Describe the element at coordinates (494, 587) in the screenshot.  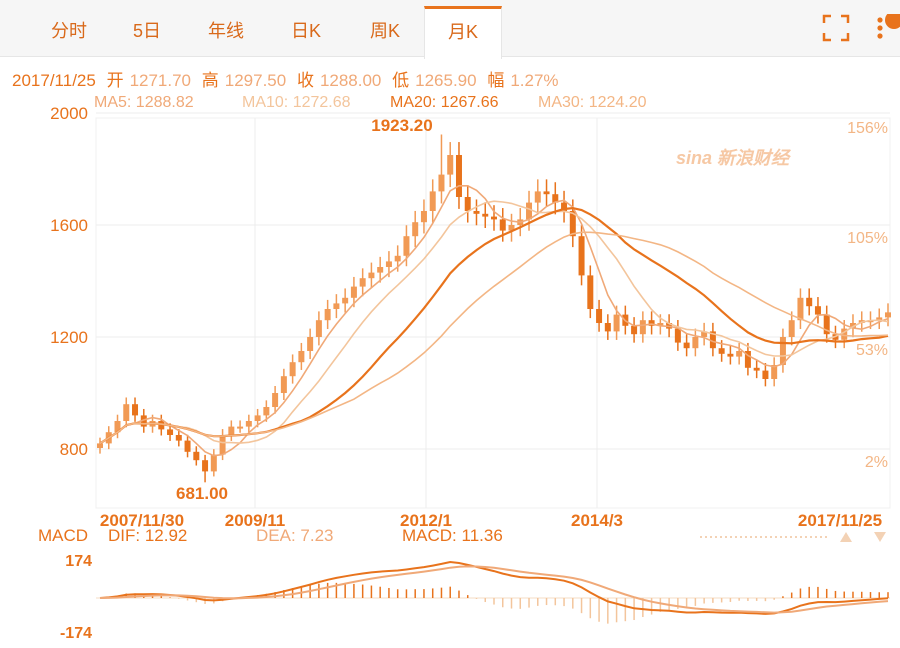
I see `macd-dif-line` at that location.